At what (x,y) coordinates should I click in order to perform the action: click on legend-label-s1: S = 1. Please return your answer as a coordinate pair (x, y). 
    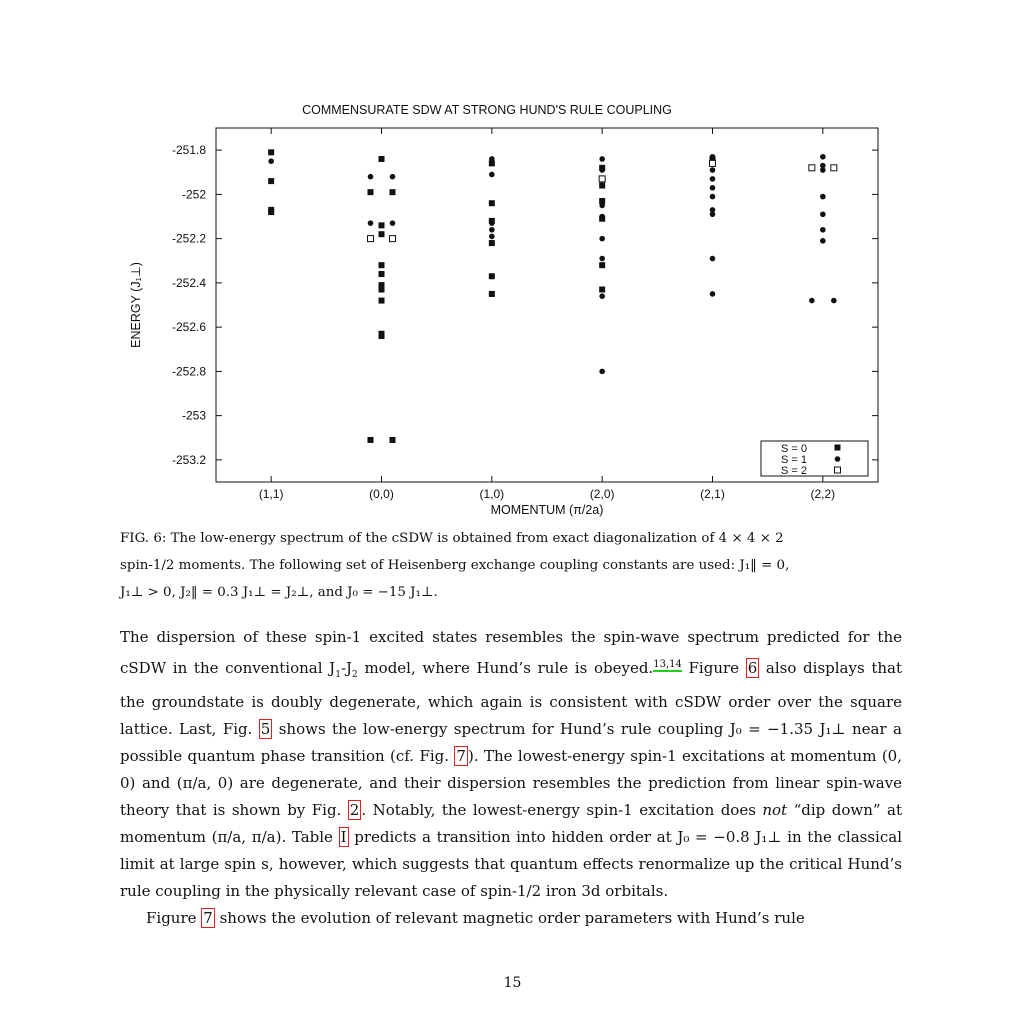
    Looking at the image, I should click on (794, 460).